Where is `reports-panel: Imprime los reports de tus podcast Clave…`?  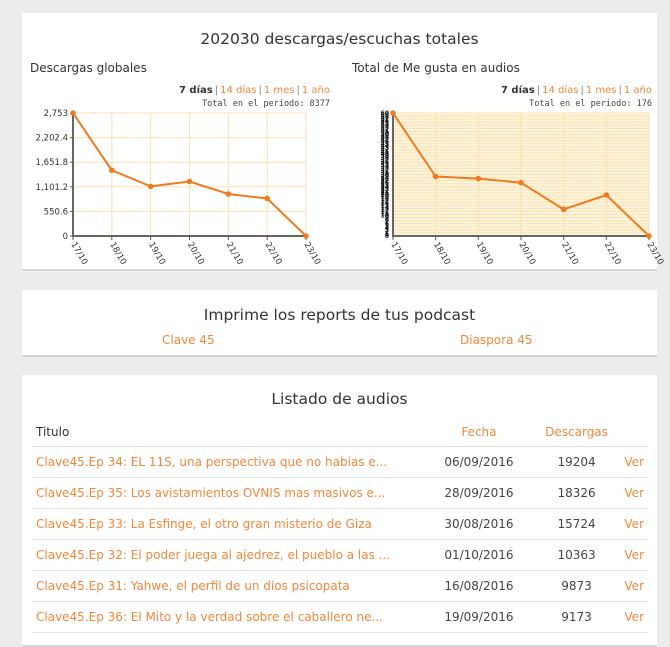 reports-panel: Imprime los reports de tus podcast Clave… is located at coordinates (339, 323).